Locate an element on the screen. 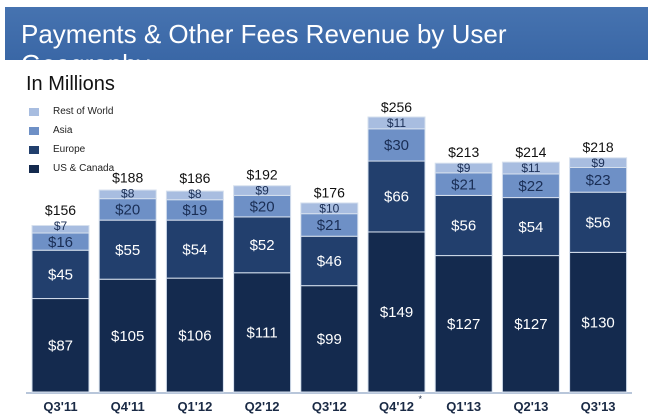 The image size is (650, 418). legend-item-rest-of-world: Rest of World is located at coordinates (71, 111).